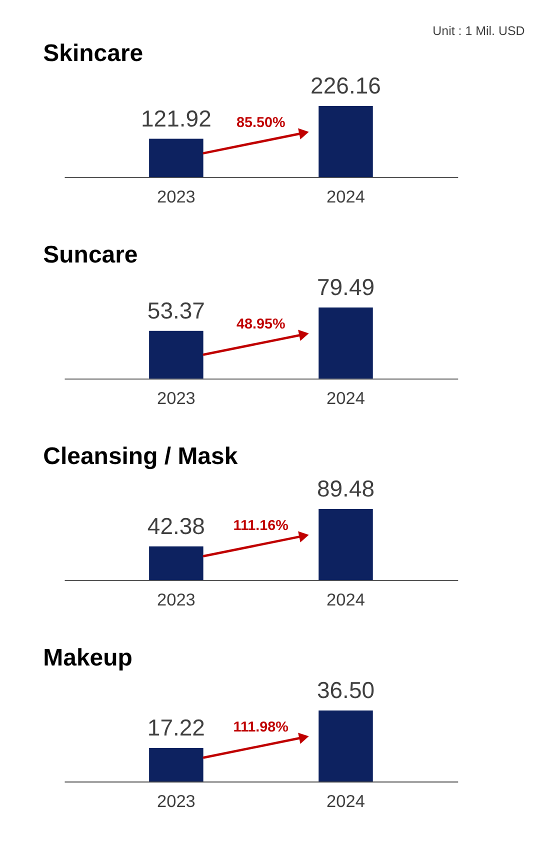  Describe the element at coordinates (261, 728) in the screenshot. I see `annotation: 111.98%` at that location.